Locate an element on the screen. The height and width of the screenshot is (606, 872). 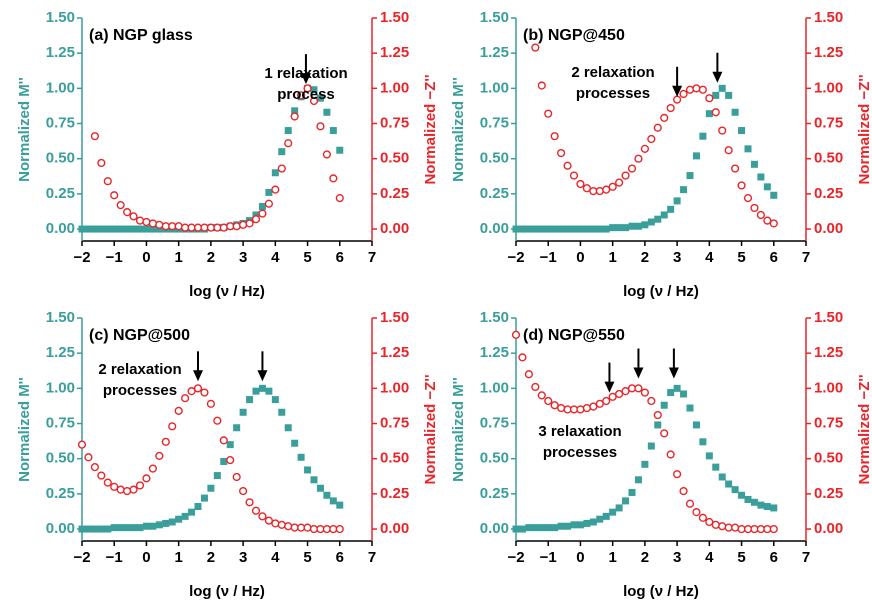
x-tick-label: −2 is located at coordinates (81, 557).